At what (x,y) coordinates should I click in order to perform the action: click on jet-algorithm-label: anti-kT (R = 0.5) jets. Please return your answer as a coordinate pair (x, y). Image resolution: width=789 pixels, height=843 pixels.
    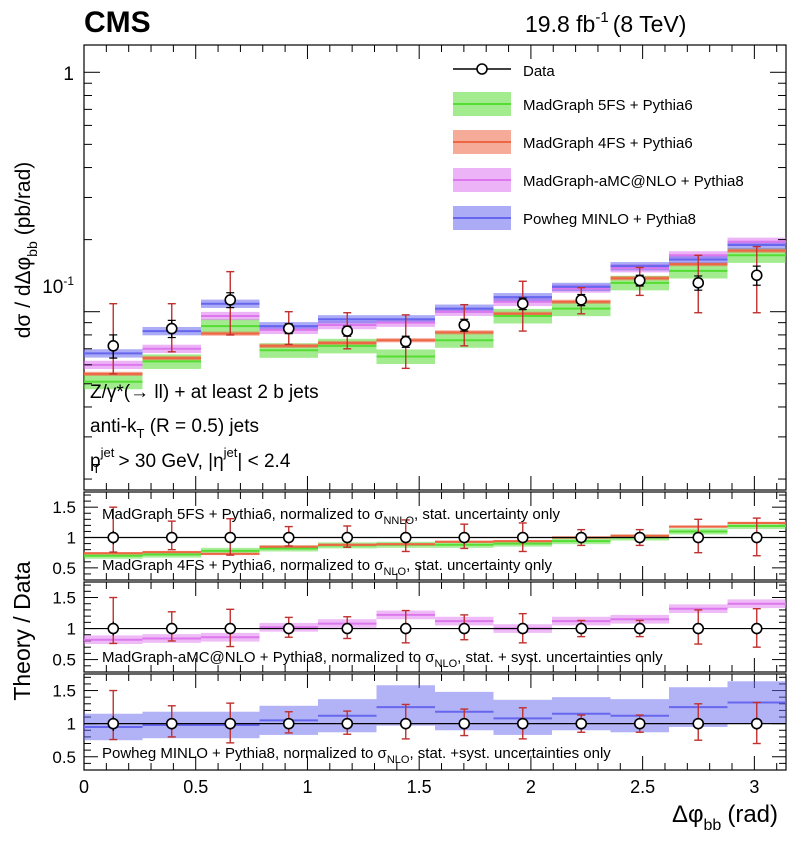
    Looking at the image, I should click on (174, 428).